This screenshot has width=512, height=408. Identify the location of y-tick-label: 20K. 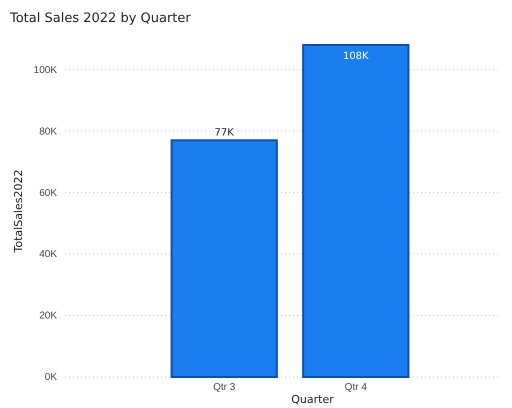
(48, 316).